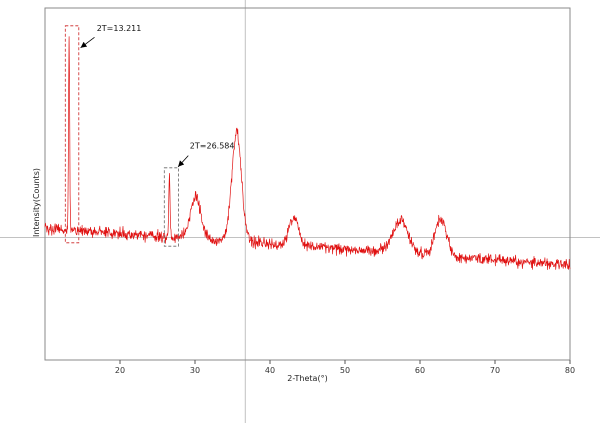 The width and height of the screenshot is (600, 423). What do you see at coordinates (495, 370) in the screenshot?
I see `x-tick-label: 70` at bounding box center [495, 370].